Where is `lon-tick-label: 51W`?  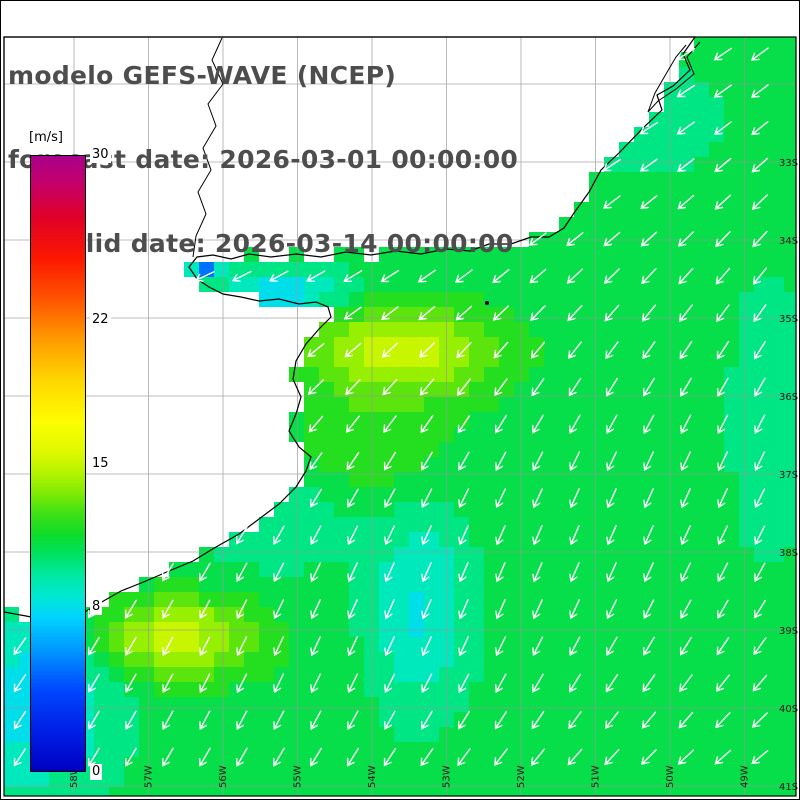 lon-tick-label: 51W is located at coordinates (596, 776).